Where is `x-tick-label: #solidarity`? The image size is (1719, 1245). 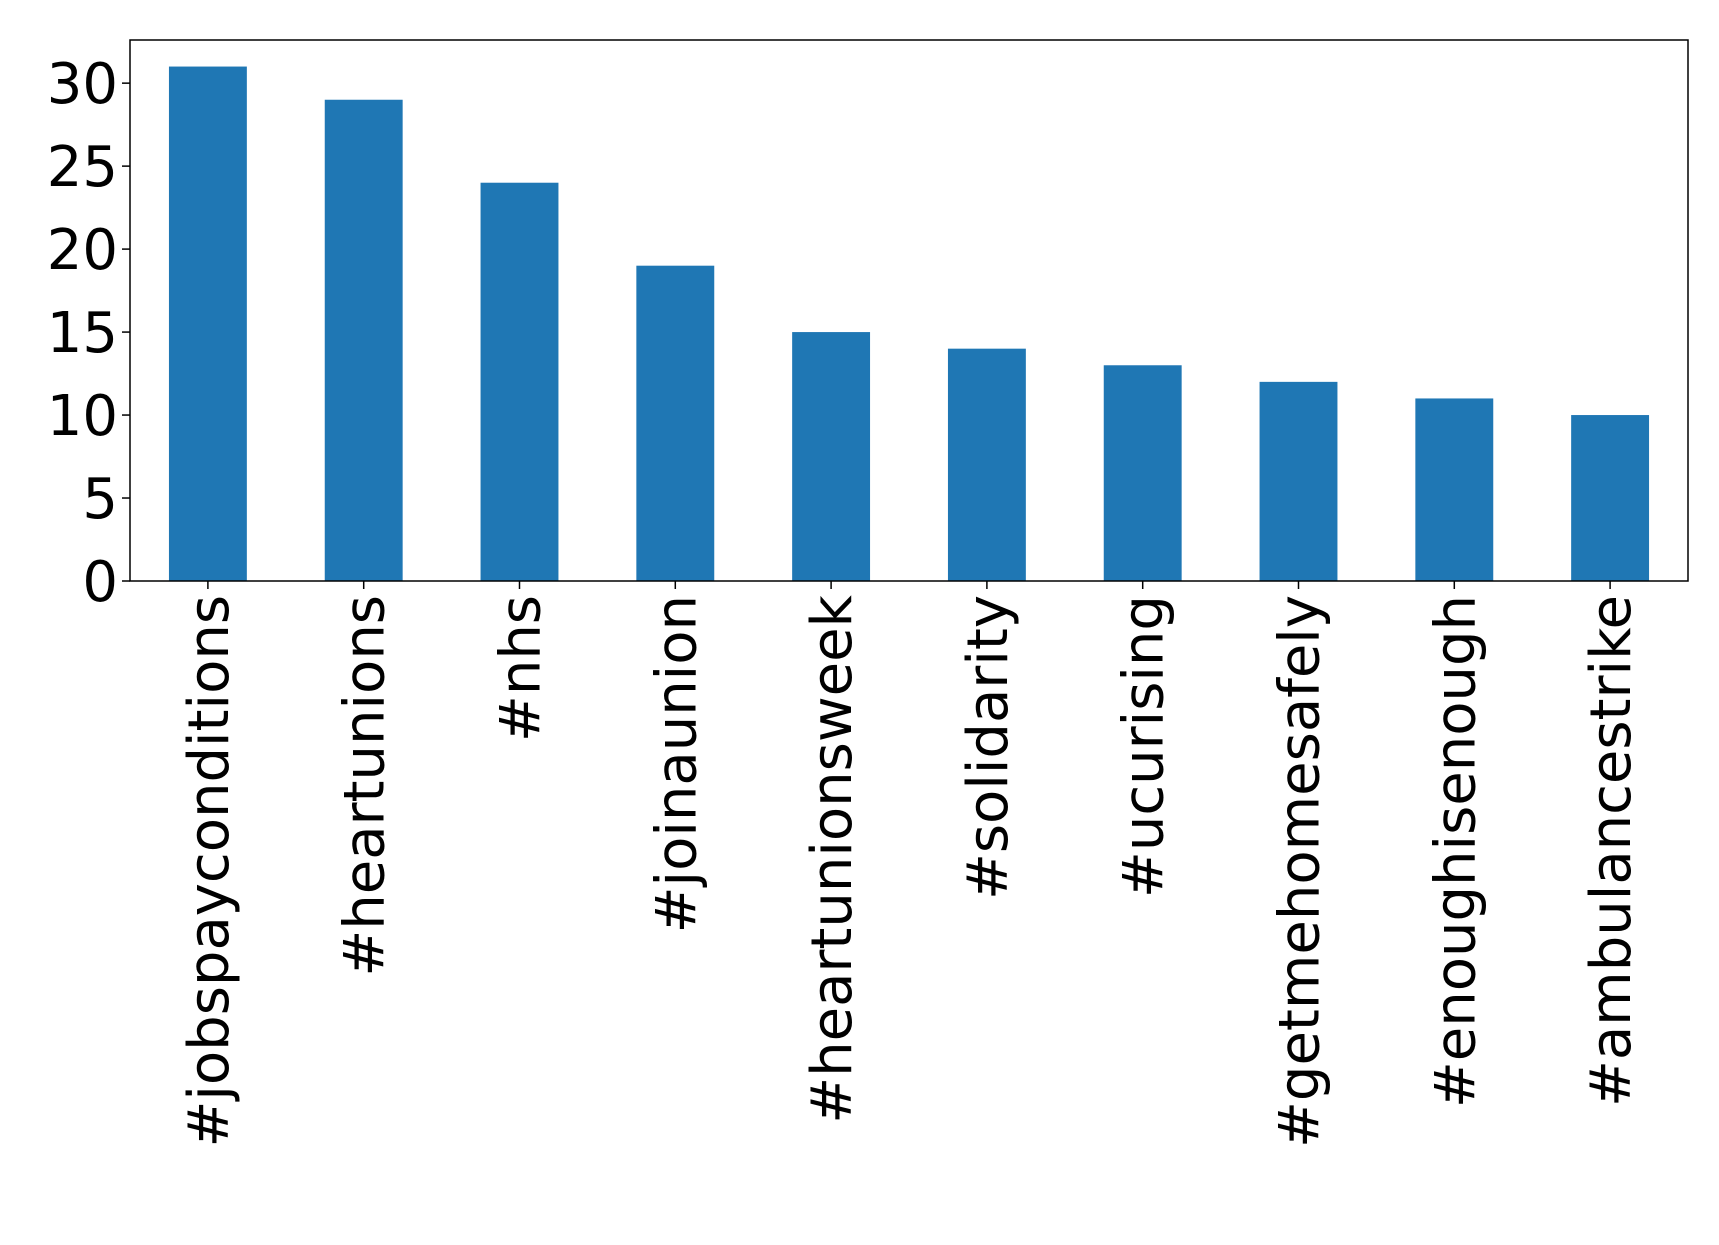
x-tick-label: #solidarity is located at coordinates (988, 747).